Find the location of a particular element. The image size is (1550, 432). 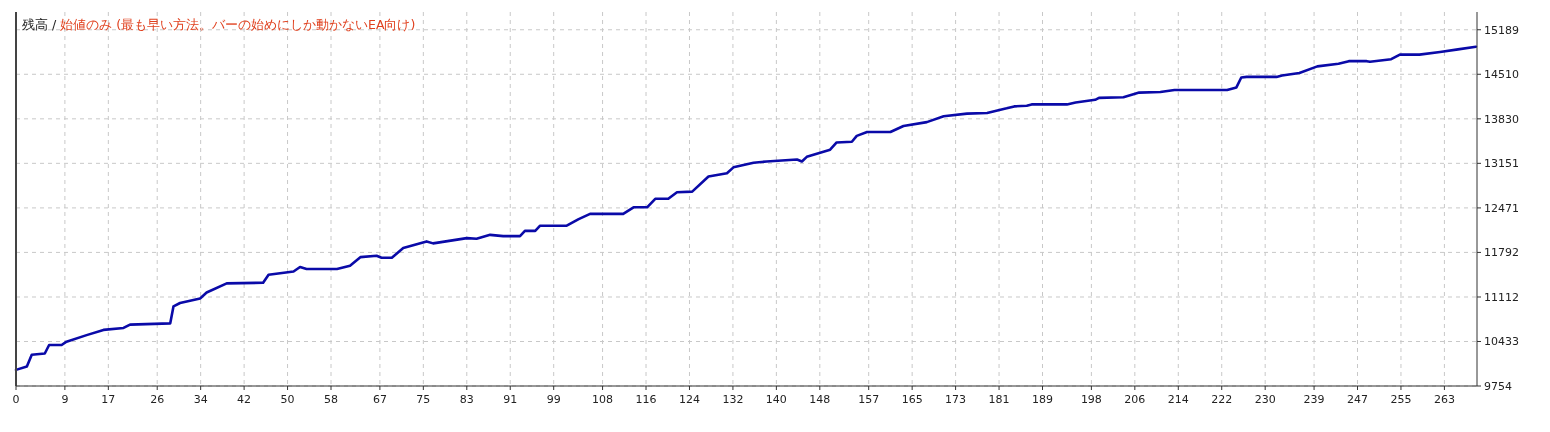

x-tick-label: 116 is located at coordinates (646, 399).